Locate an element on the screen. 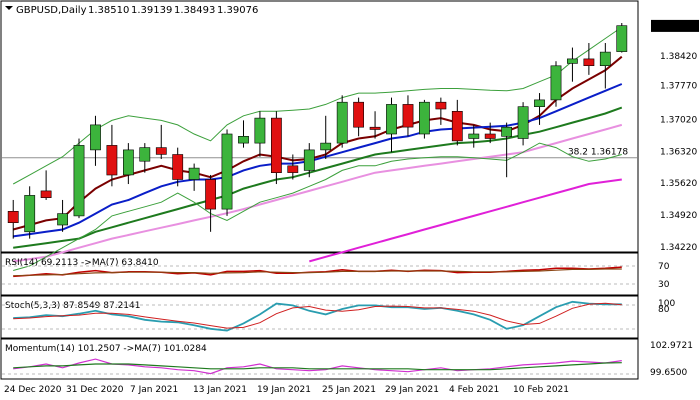 Image resolution: width=700 pixels, height=400 pixels. current-price-box is located at coordinates (675, 25).